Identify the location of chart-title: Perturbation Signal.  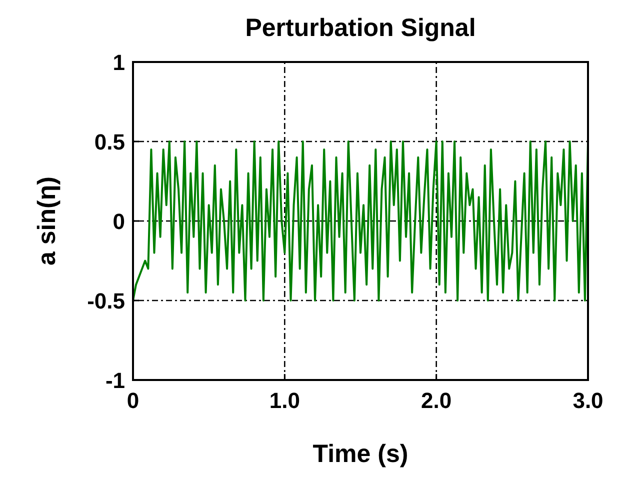
(360, 28).